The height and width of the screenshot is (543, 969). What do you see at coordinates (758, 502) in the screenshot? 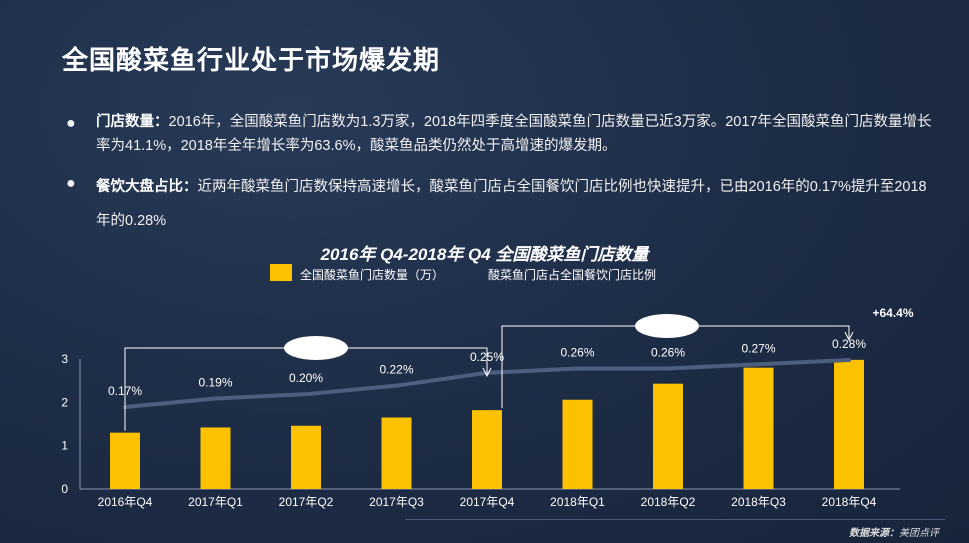
I see `x-tick-label: 2018年Q3` at bounding box center [758, 502].